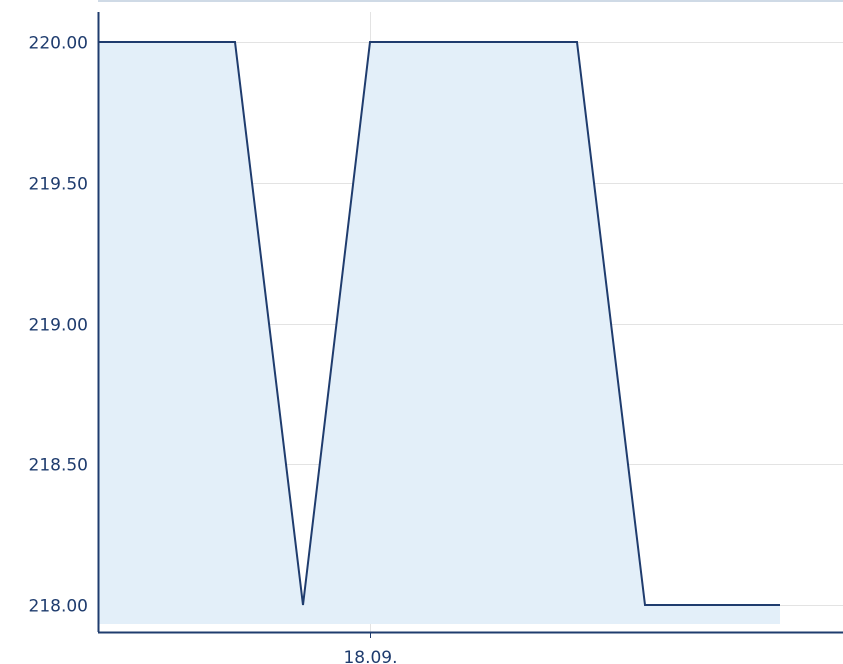 Image resolution: width=843 pixels, height=664 pixels. I want to click on y-tick-label: 219.00, so click(58, 326).